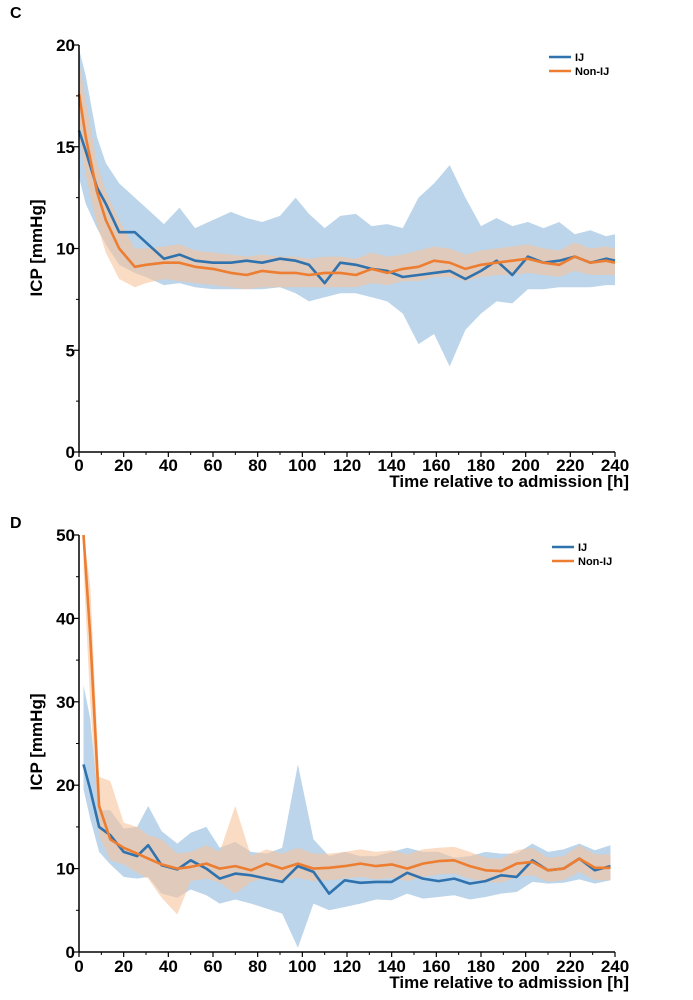 The image size is (693, 1000). I want to click on y-tick-label: 50, so click(65, 535).